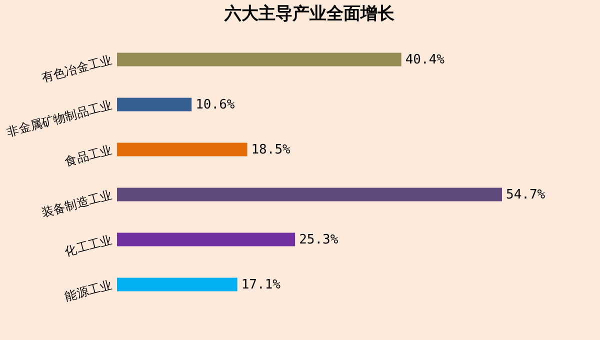  I want to click on data-label: 40.4%, so click(425, 60).